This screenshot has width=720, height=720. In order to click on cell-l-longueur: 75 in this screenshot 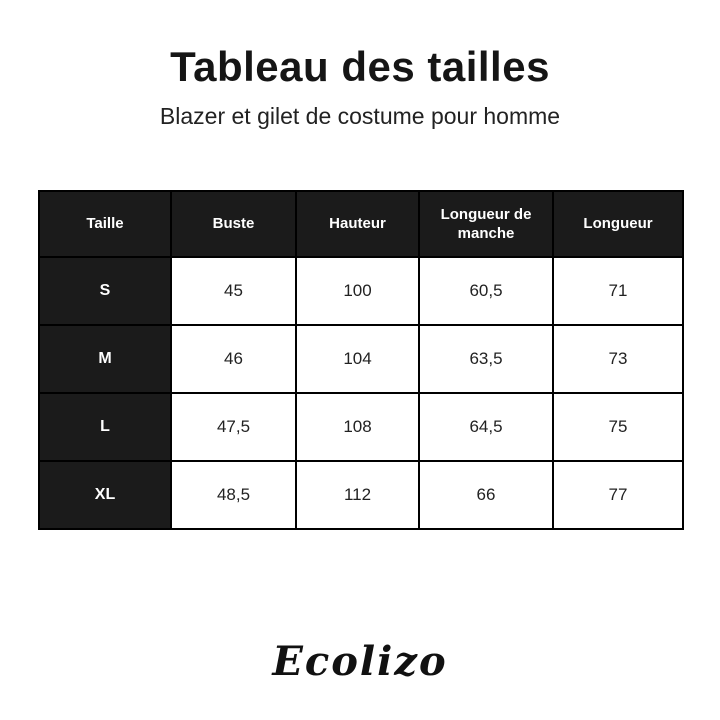, I will do `click(618, 427)`.